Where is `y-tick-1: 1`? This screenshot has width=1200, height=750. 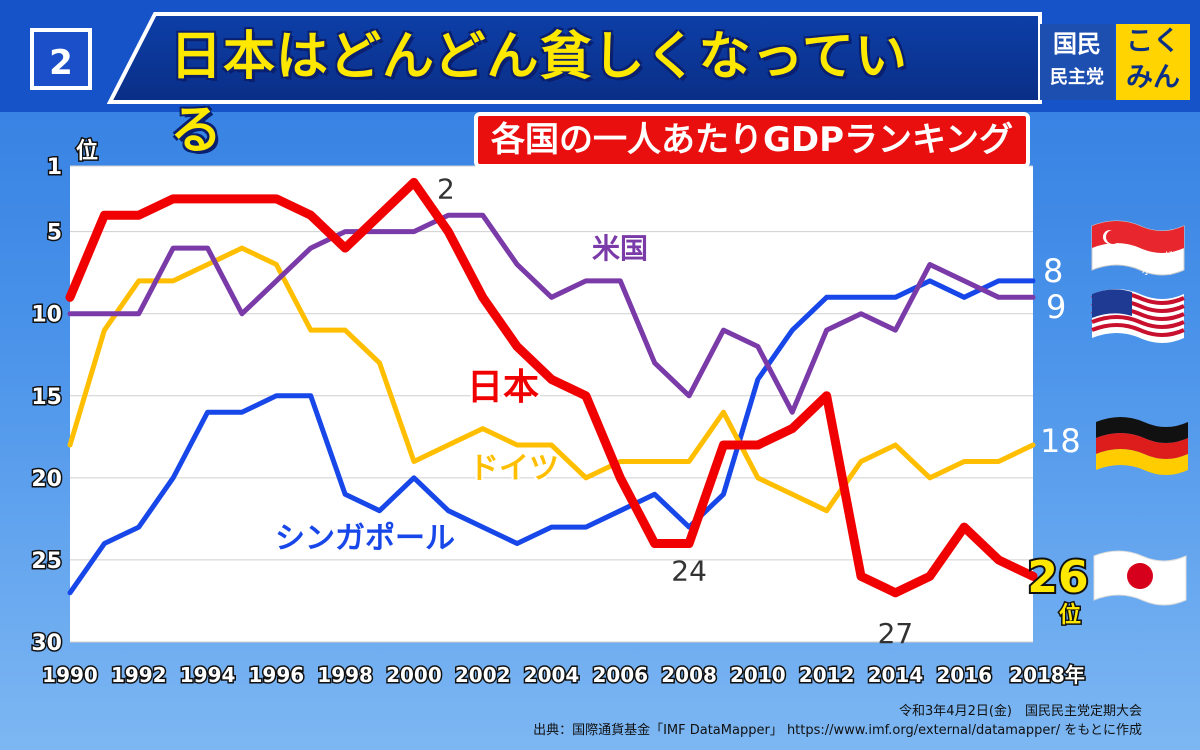
y-tick-1: 1 is located at coordinates (54, 167).